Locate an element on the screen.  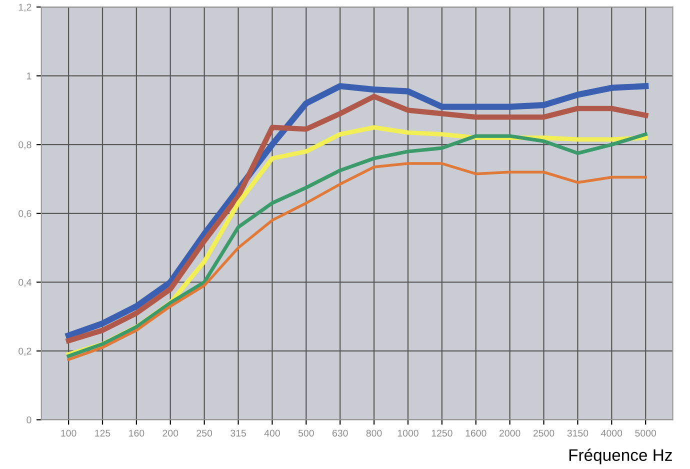
x-axis-title: Fréquence Hz is located at coordinates (620, 456).